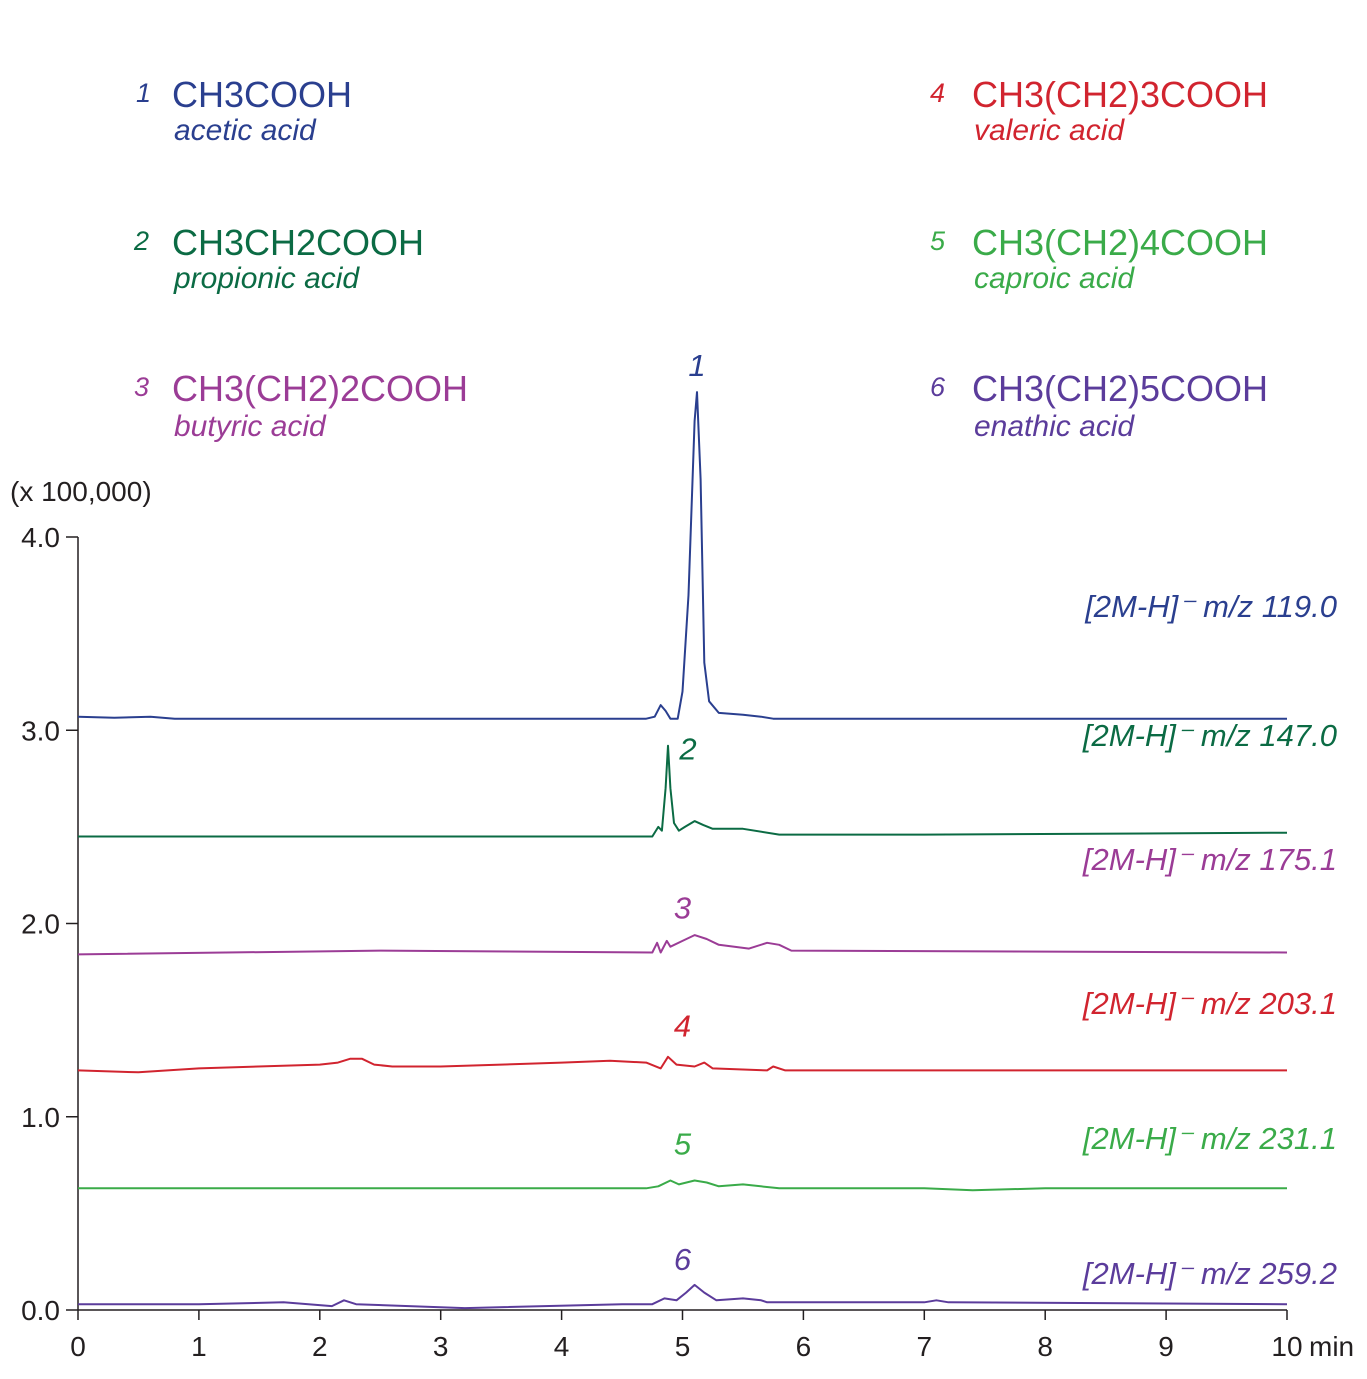 The height and width of the screenshot is (1379, 1367). What do you see at coordinates (683, 1143) in the screenshot?
I see `peak-label-5: 5` at bounding box center [683, 1143].